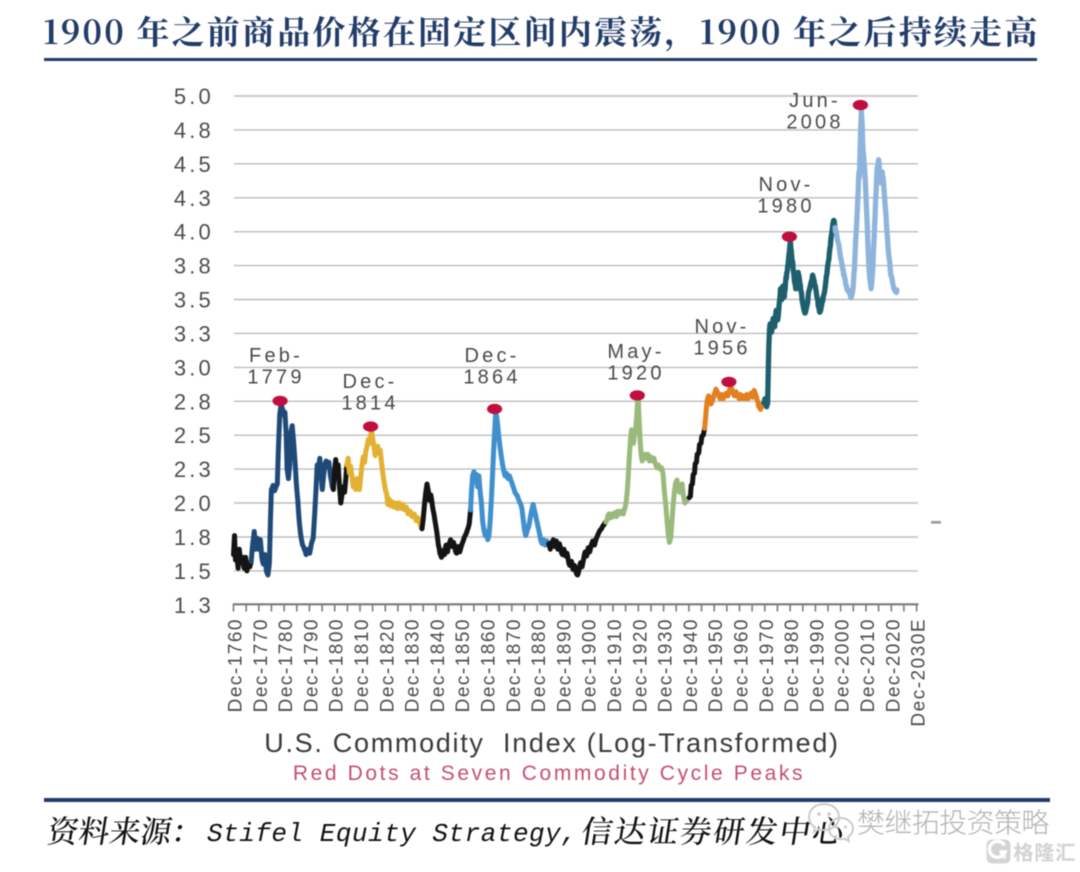 Image resolution: width=1080 pixels, height=872 pixels. Describe the element at coordinates (194, 266) in the screenshot. I see `svg-text: 3.8` at that location.